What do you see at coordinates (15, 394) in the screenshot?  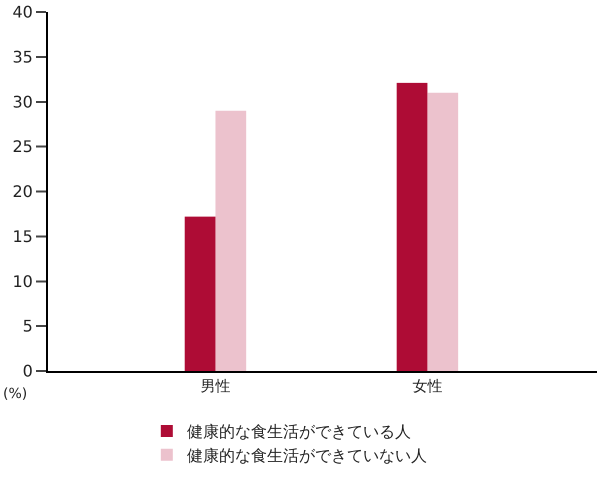 I see `y-axis-title: (%)` at bounding box center [15, 394].